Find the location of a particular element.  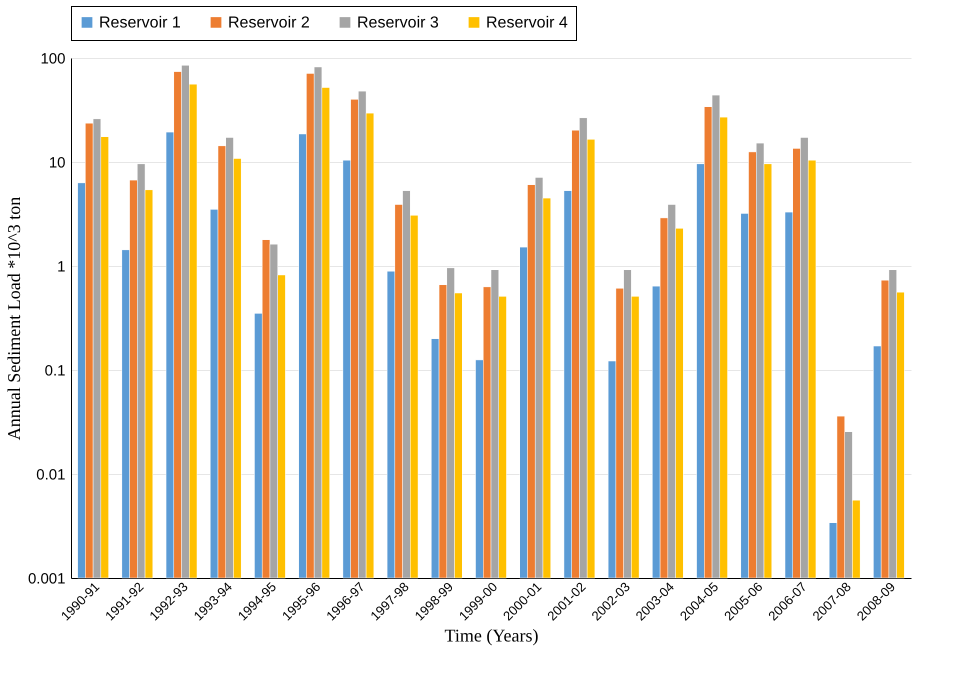

y-tick-label: 0.01 is located at coordinates (51, 475).